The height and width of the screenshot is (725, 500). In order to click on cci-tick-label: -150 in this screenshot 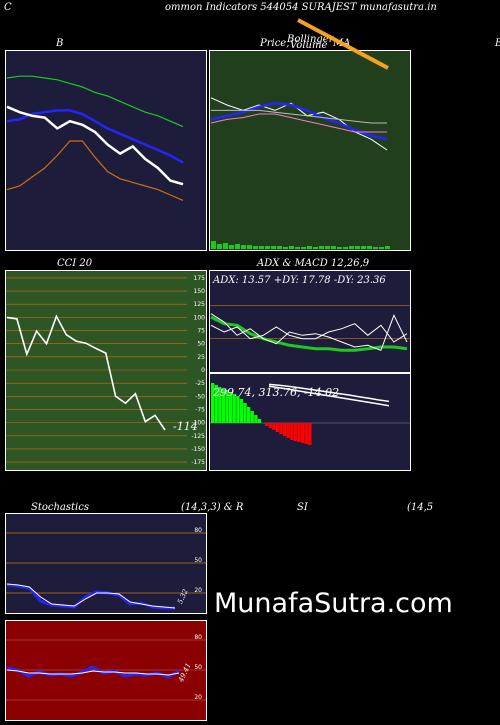, I will do `click(198, 449)`.